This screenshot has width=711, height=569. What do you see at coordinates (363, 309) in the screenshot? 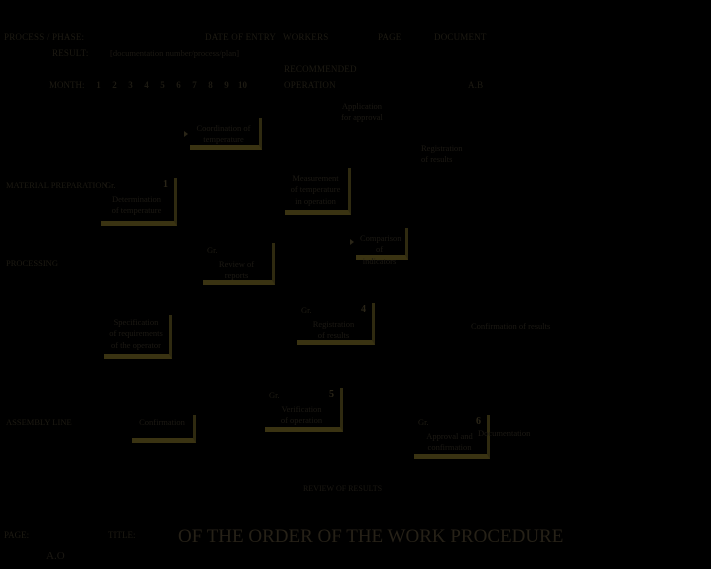
I see `note-card-registration-number: 4` at bounding box center [363, 309].